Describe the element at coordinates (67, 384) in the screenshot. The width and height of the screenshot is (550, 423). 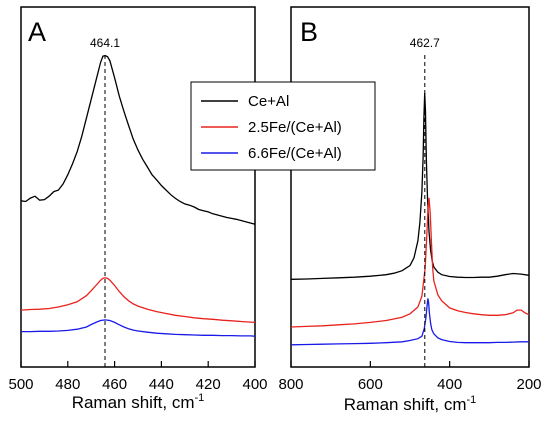
I see `panel-a-x-tick-label: 480` at that location.